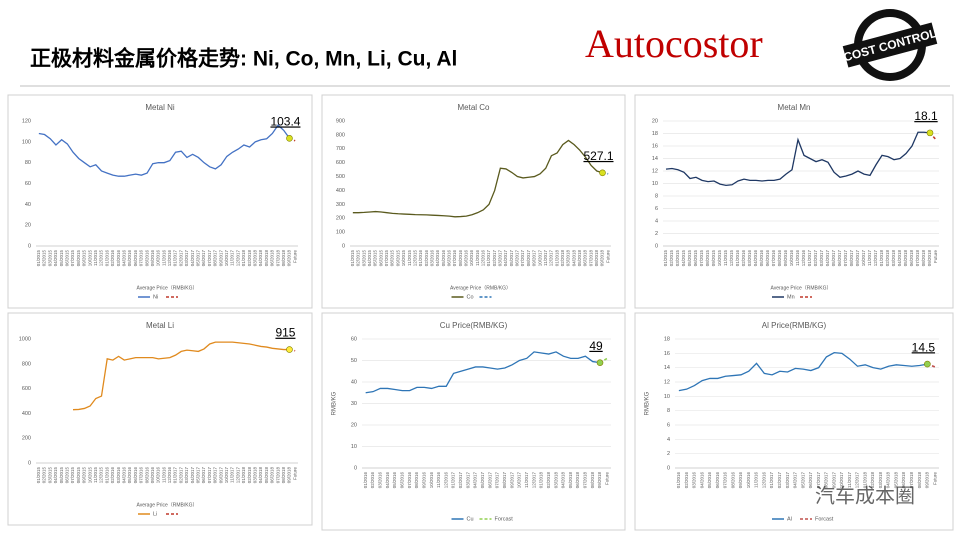 This screenshot has width=960, height=540. Describe the element at coordinates (648, 403) in the screenshot. I see `y-axis-label: RMB/KG` at that location.